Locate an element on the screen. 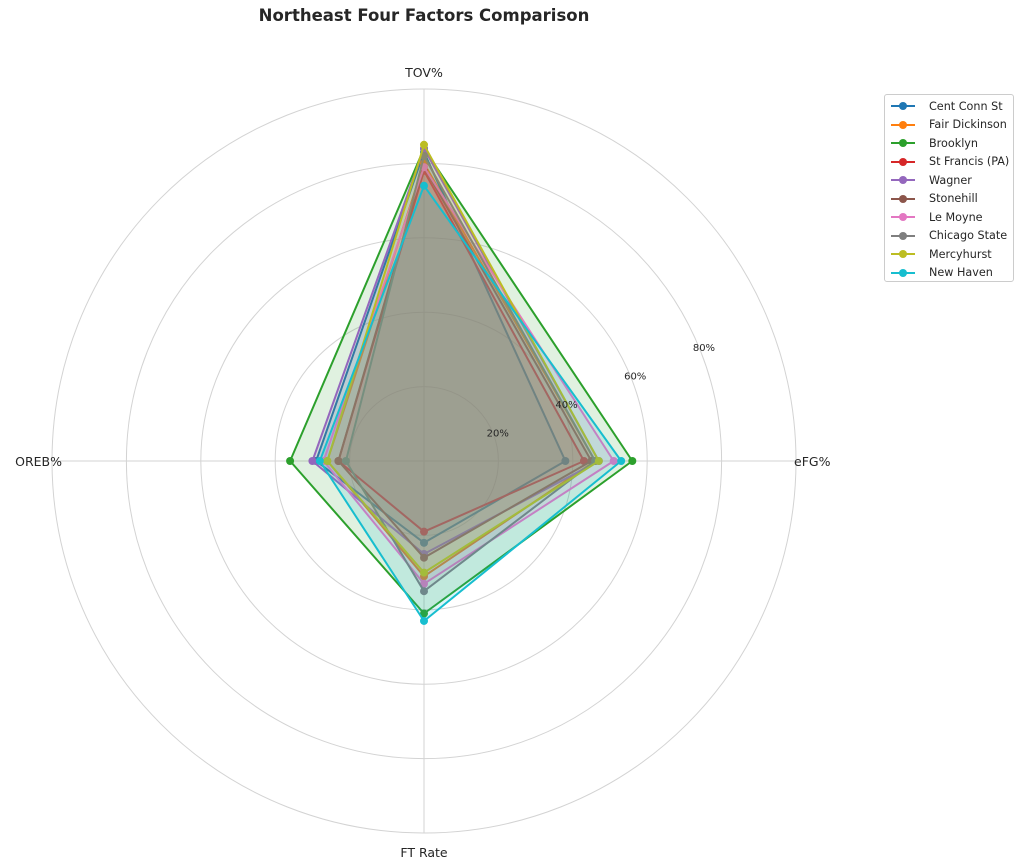 This screenshot has height=868, width=1024. legend-label: Le Moyne is located at coordinates (956, 217).